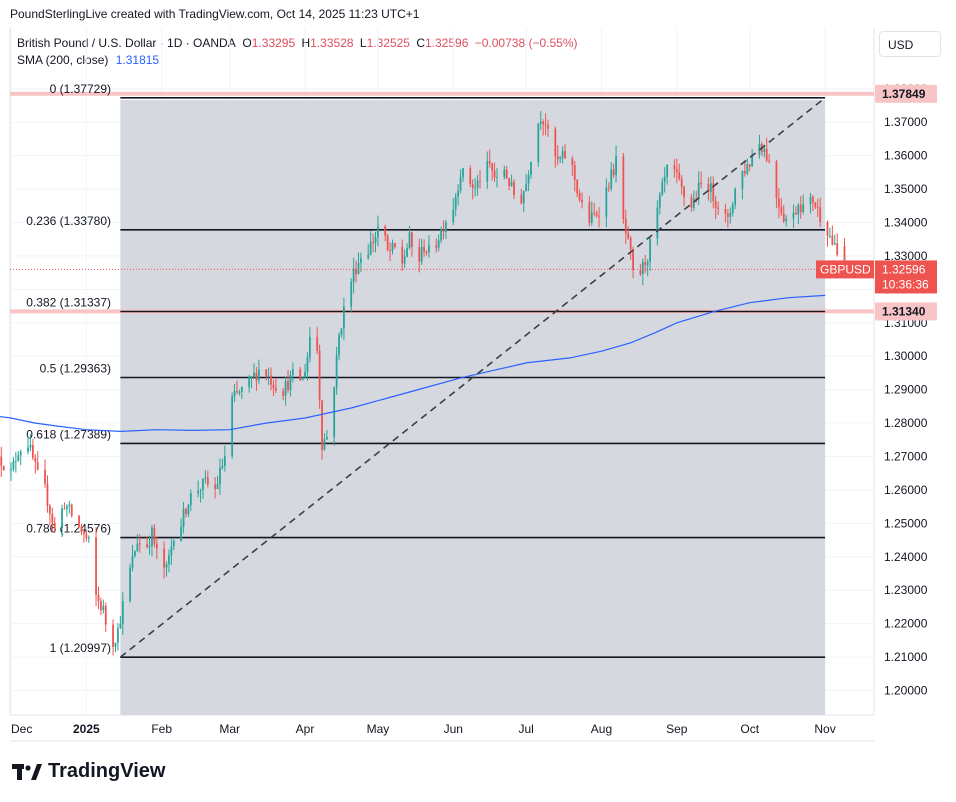 The width and height of the screenshot is (956, 802). I want to click on time-tick-label: 2025, so click(86, 729).